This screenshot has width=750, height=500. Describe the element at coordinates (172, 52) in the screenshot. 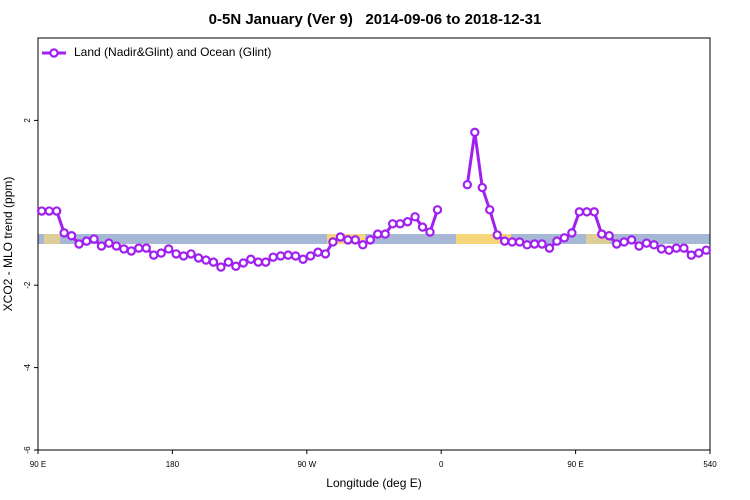

I see `legend-label: Land (Nadir&Glint) and Ocean (Glint)` at that location.